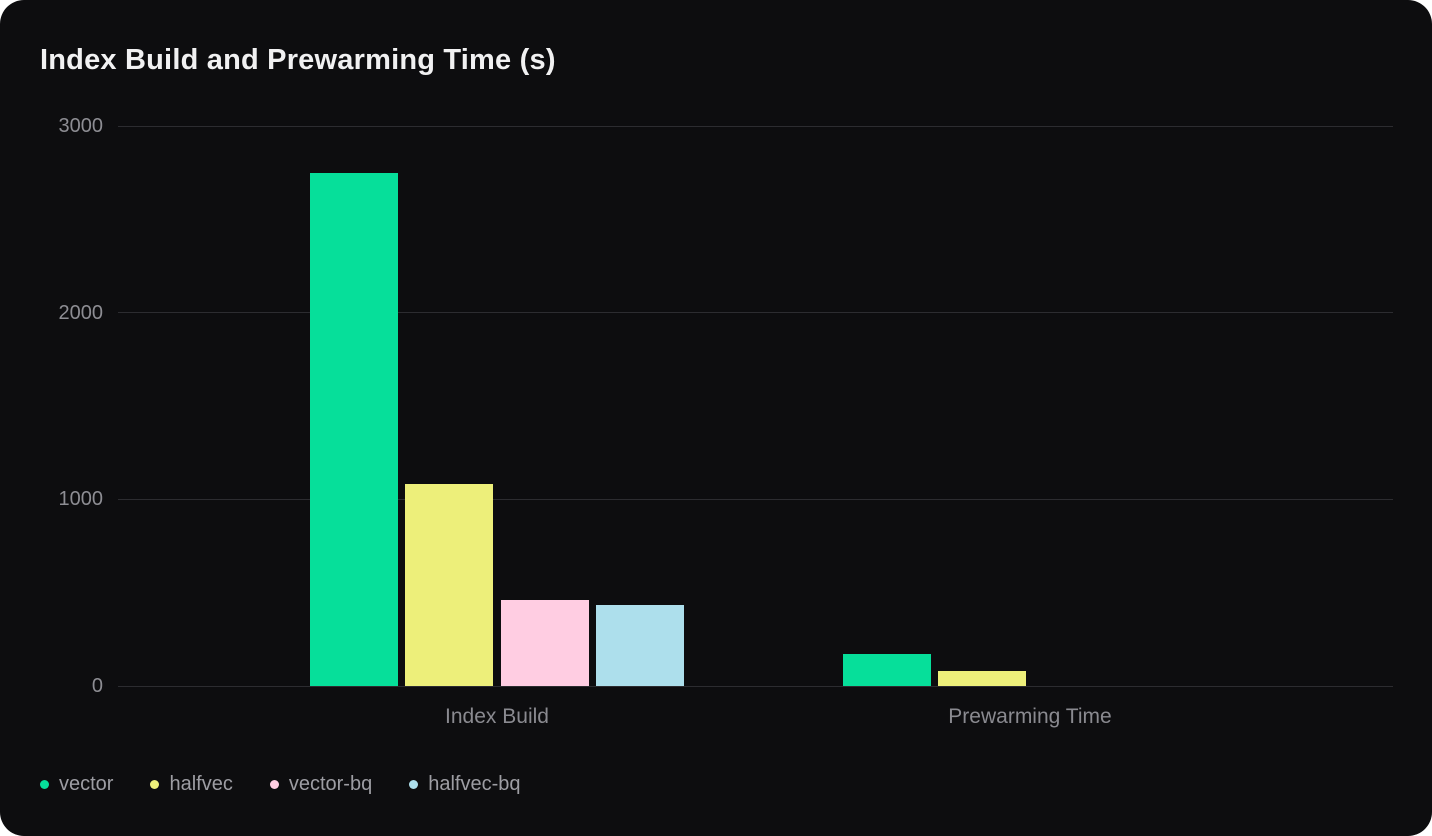 The height and width of the screenshot is (836, 1432). I want to click on legend-item-halfvec-bq: halfvec-bq, so click(465, 784).